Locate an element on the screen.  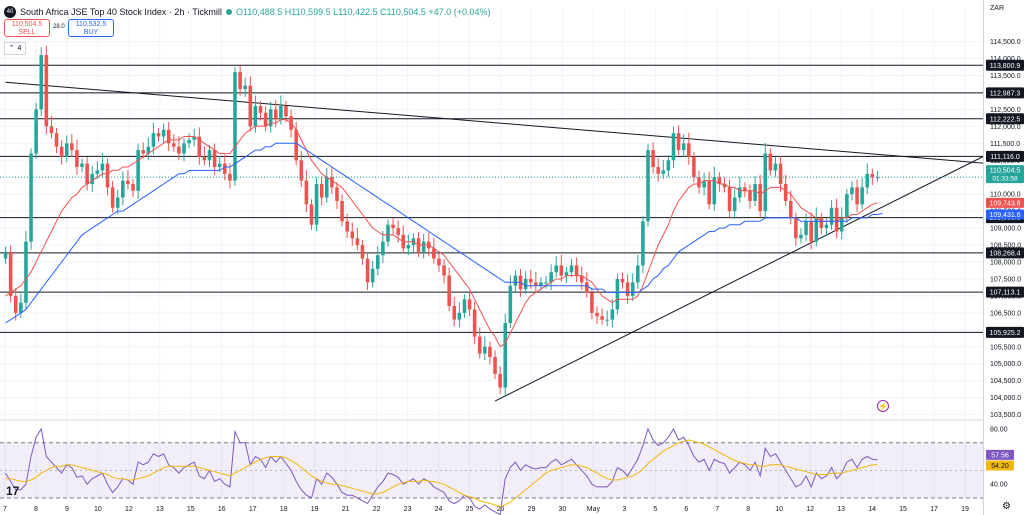
flash-icon: ⚡ is located at coordinates (883, 406).